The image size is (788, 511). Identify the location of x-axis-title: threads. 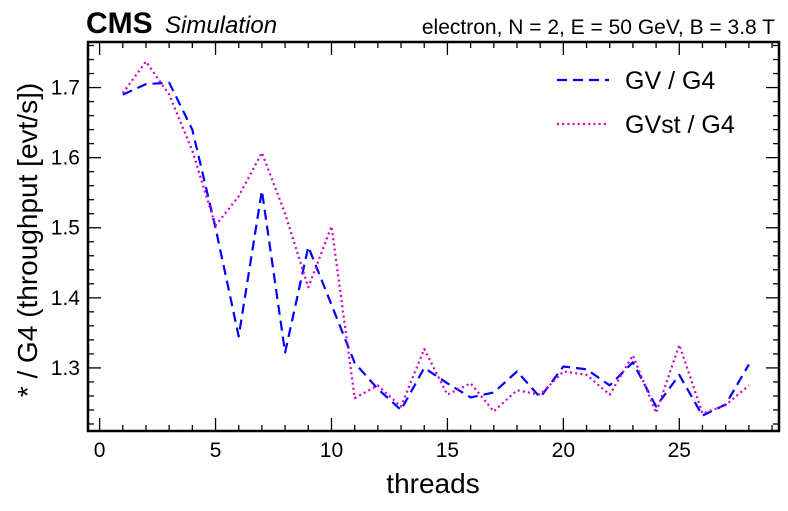
(432, 483).